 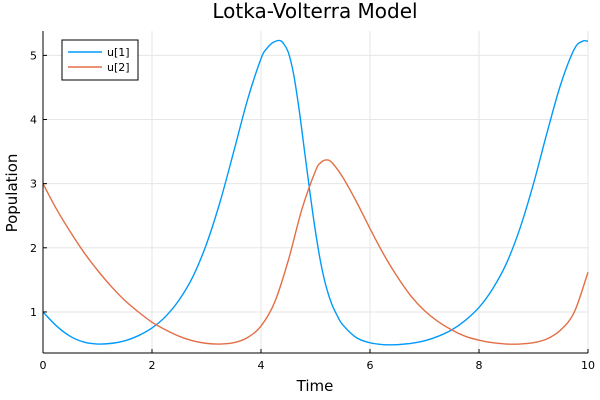 What do you see at coordinates (118, 52) in the screenshot?
I see `legend-label-1: u[1]` at bounding box center [118, 52].